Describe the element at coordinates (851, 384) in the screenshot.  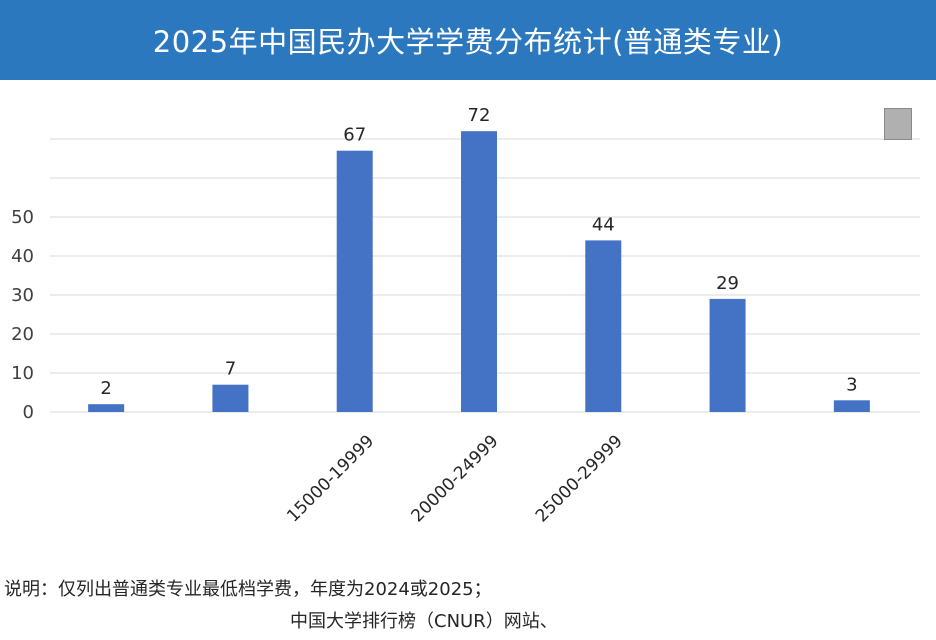
I see `data-label: 3` at that location.